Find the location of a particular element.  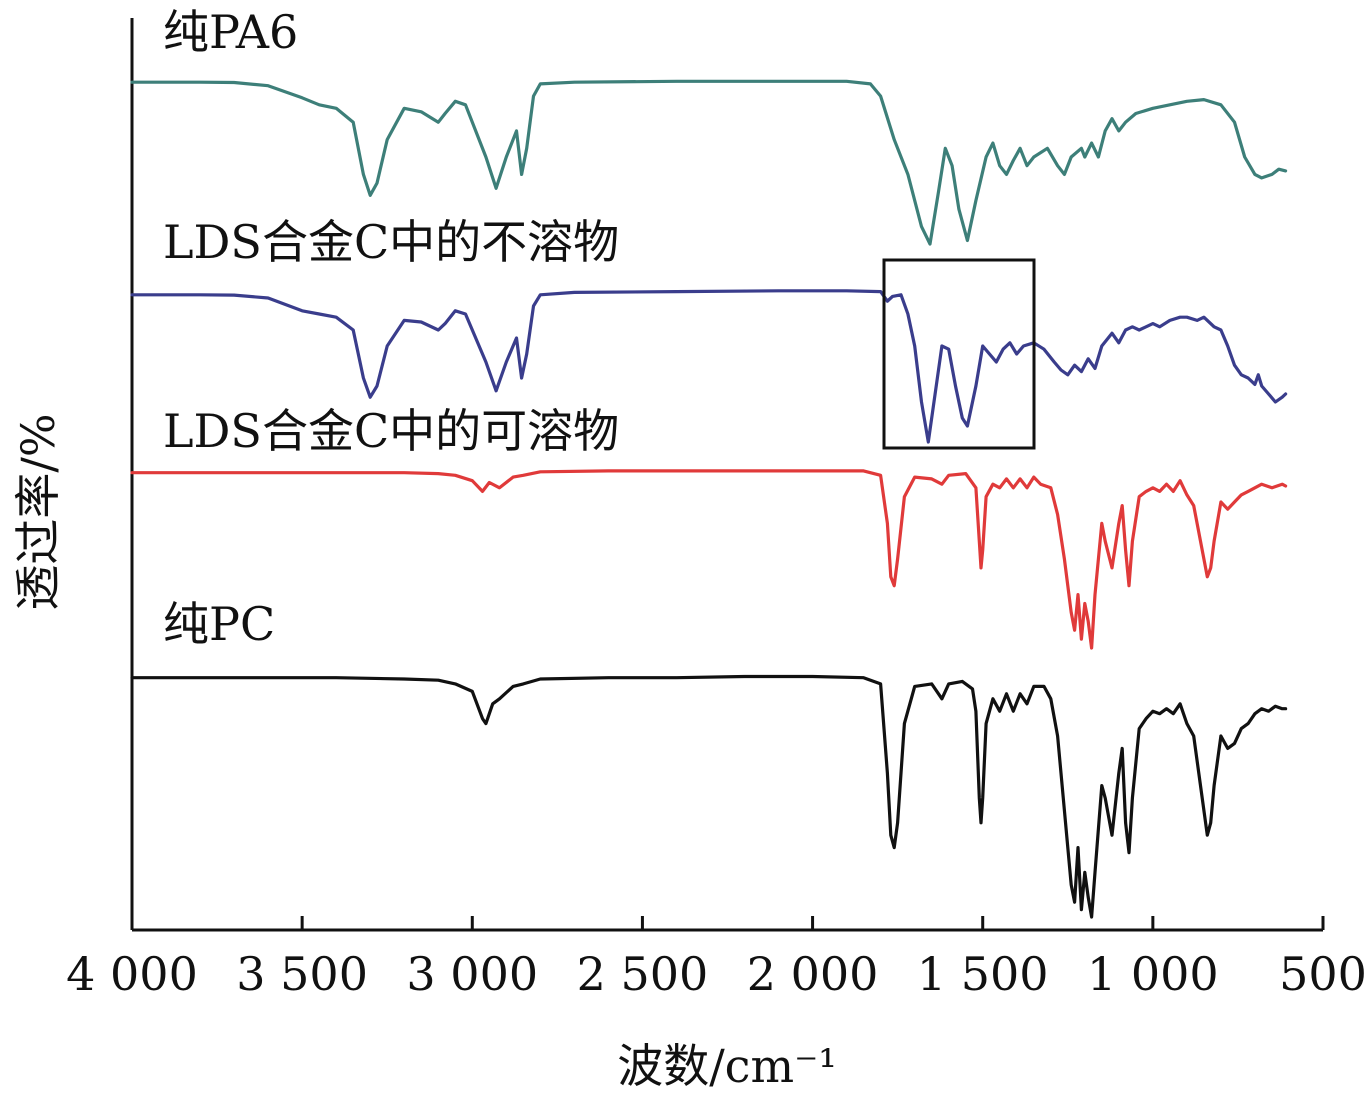

y-axis-title: 透过率/% is located at coordinates (38, 511).